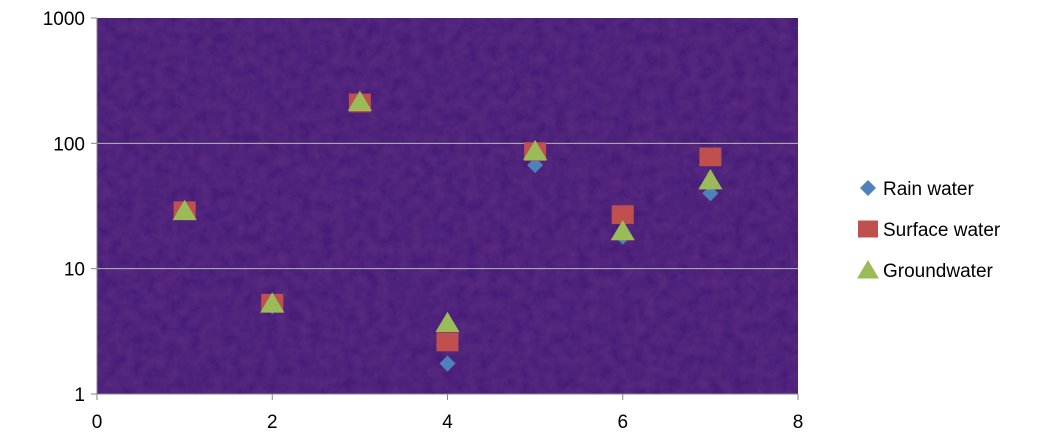 Image resolution: width=1059 pixels, height=439 pixels. What do you see at coordinates (868, 188) in the screenshot?
I see `legend-diamond-icon` at bounding box center [868, 188].